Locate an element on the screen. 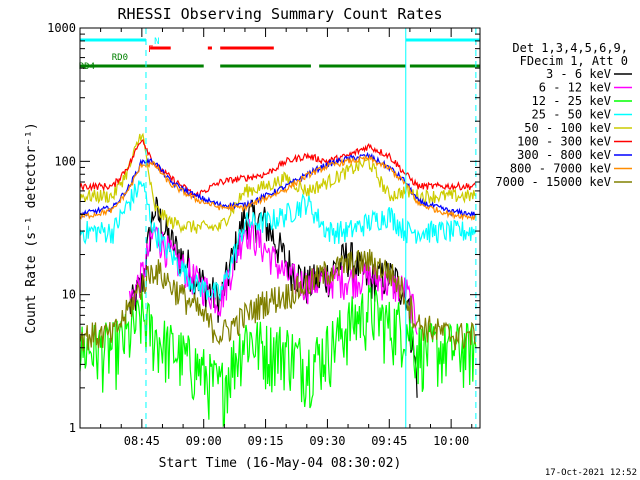  legend-entry: 300 - 800 keV is located at coordinates (564, 155).